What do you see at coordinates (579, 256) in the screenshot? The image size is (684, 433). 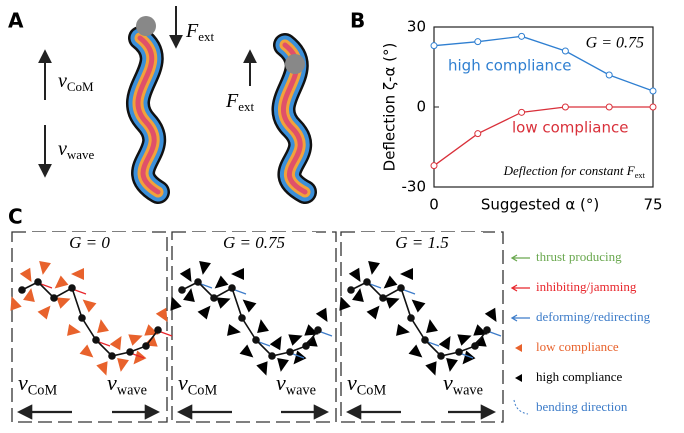 I see `legend-label: thrust producing` at bounding box center [579, 256].